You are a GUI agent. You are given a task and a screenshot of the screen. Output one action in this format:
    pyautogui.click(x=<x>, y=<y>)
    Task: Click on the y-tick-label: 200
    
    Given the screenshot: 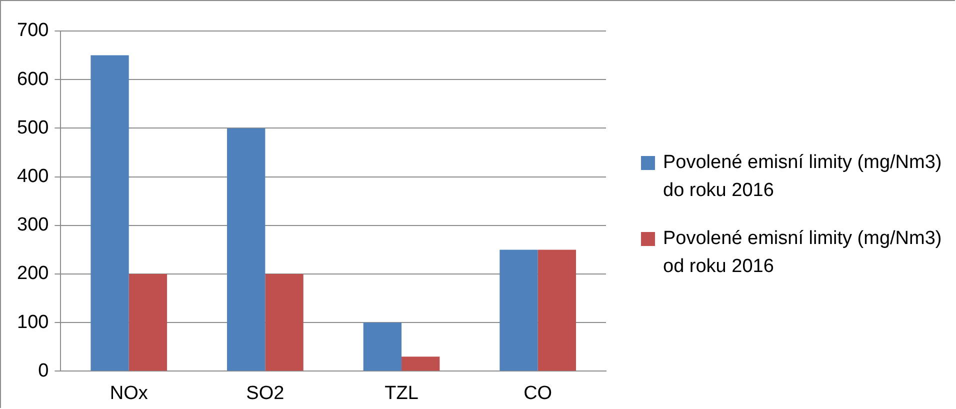 What is the action you would take?
    pyautogui.click(x=33, y=273)
    